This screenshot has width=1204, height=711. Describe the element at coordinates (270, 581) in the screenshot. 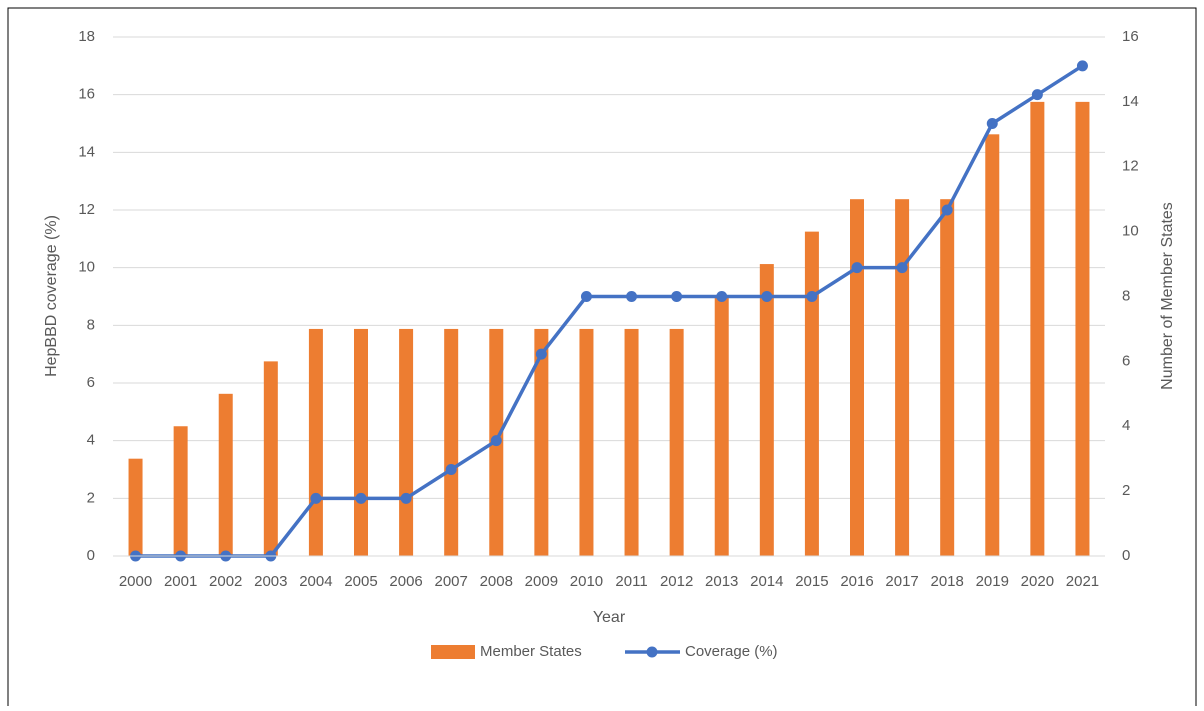

I see `x-tick-label: 2003` at that location.